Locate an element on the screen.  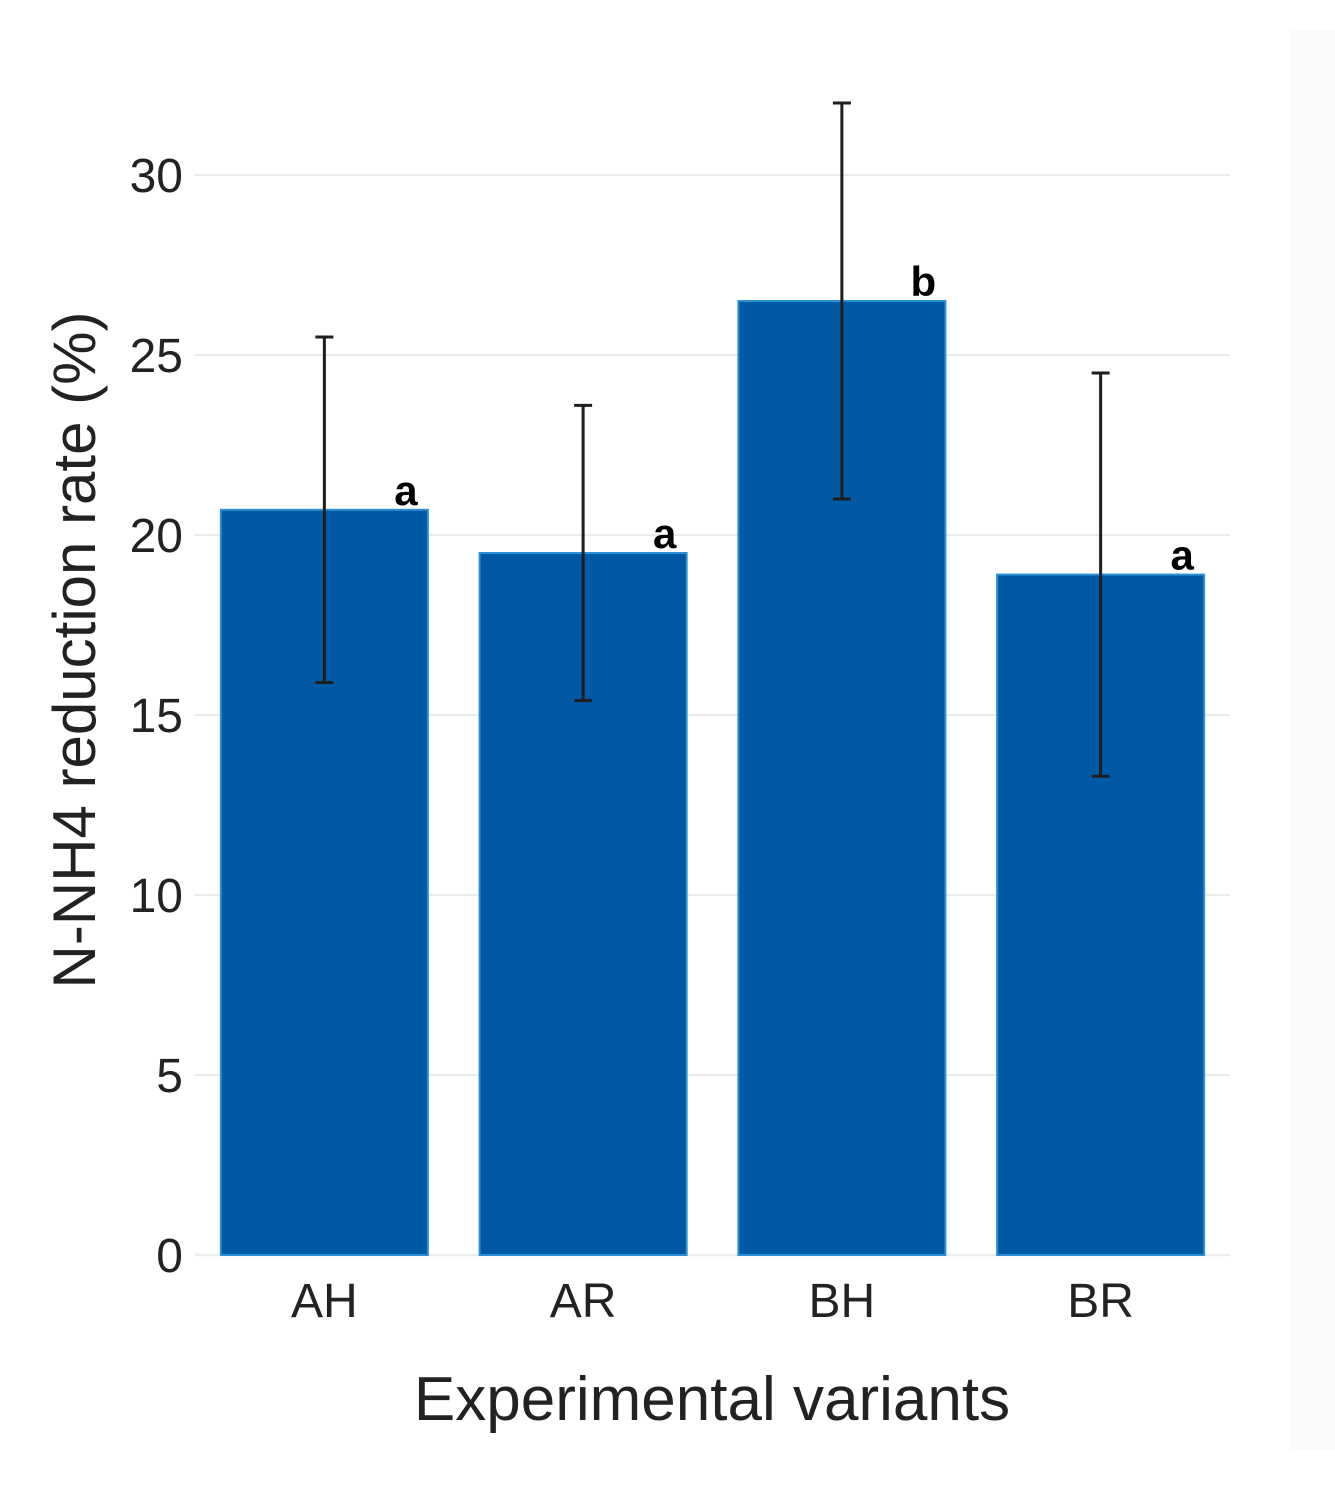
y-axis-title: N-NH4 reduction rate (%) is located at coordinates (74, 650).